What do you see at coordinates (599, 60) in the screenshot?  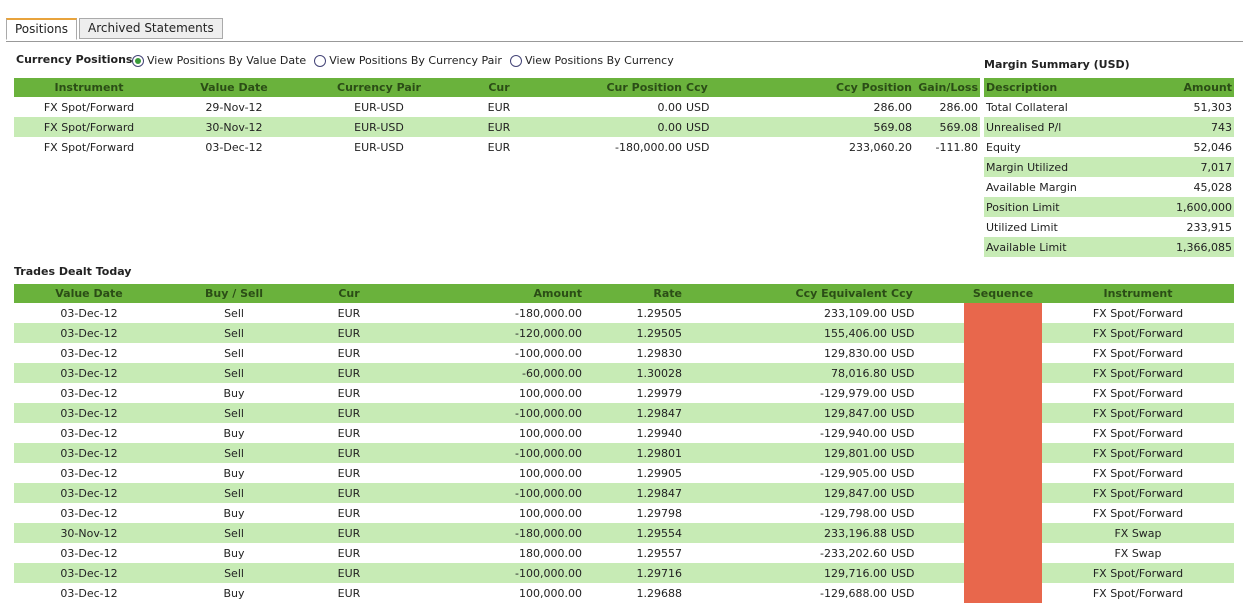 I see `radio-label: View Positions By Currency` at bounding box center [599, 60].